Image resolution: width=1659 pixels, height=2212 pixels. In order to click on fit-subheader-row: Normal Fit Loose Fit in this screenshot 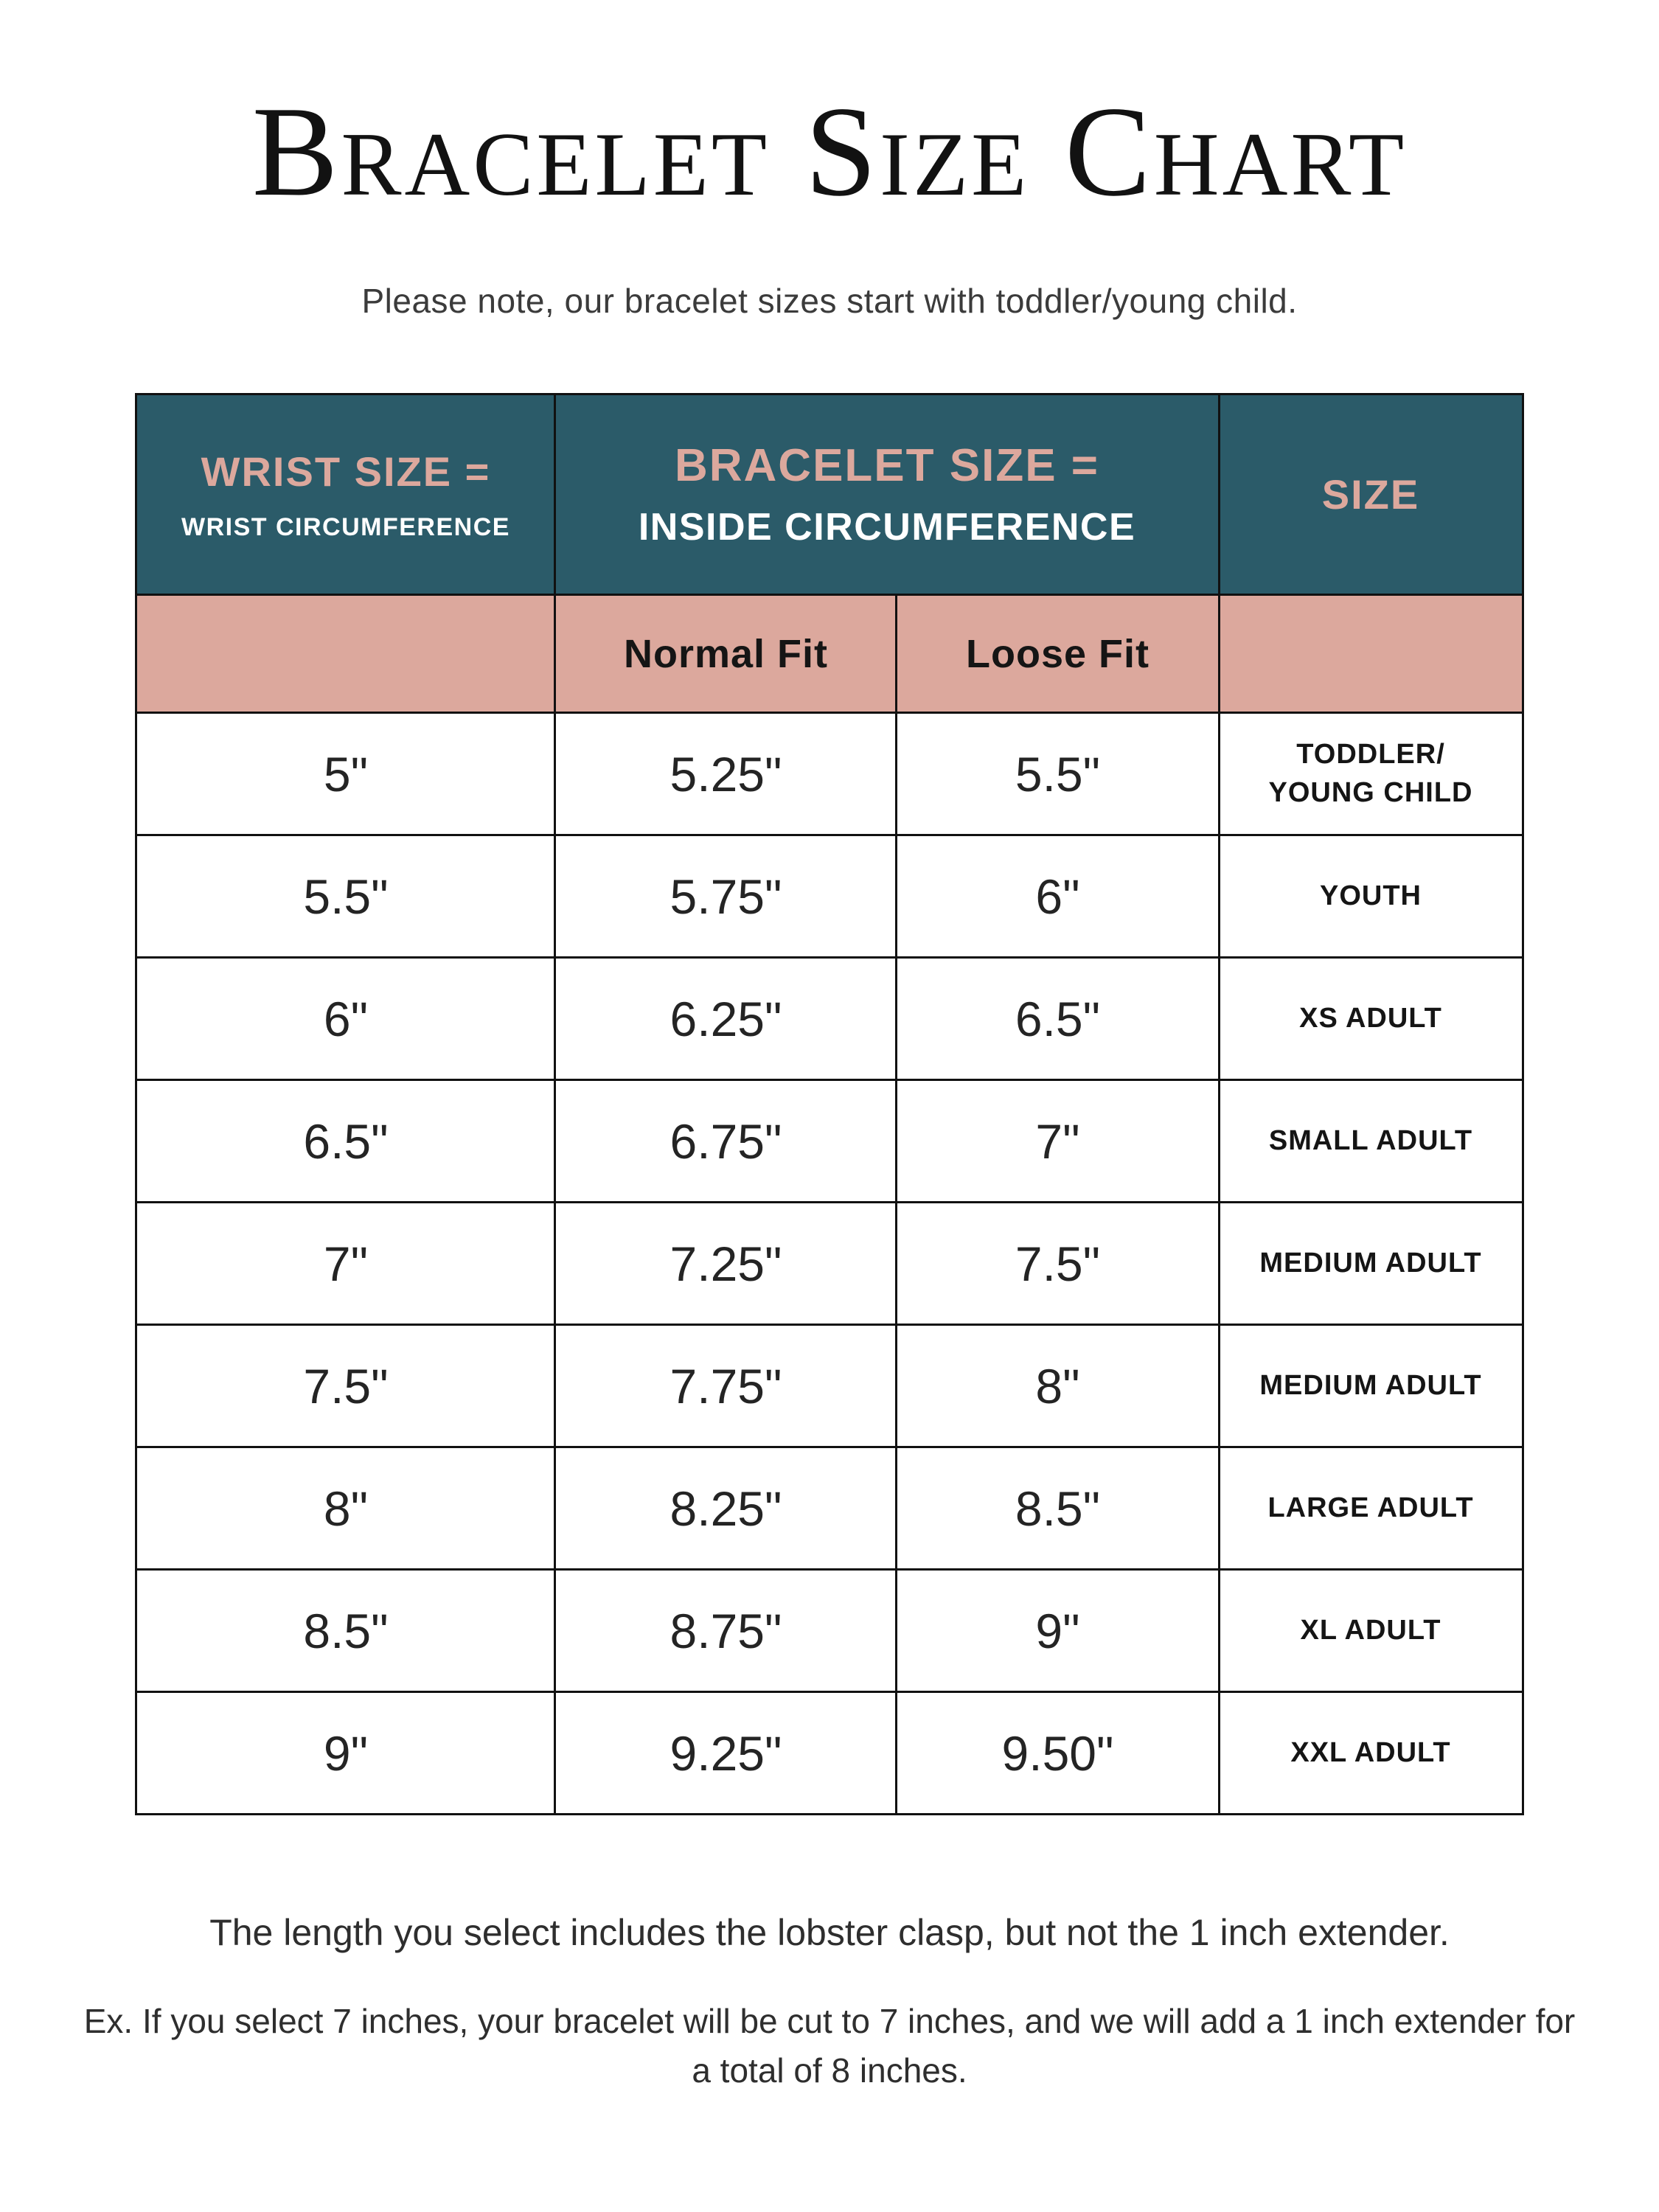, I will do `click(829, 654)`.